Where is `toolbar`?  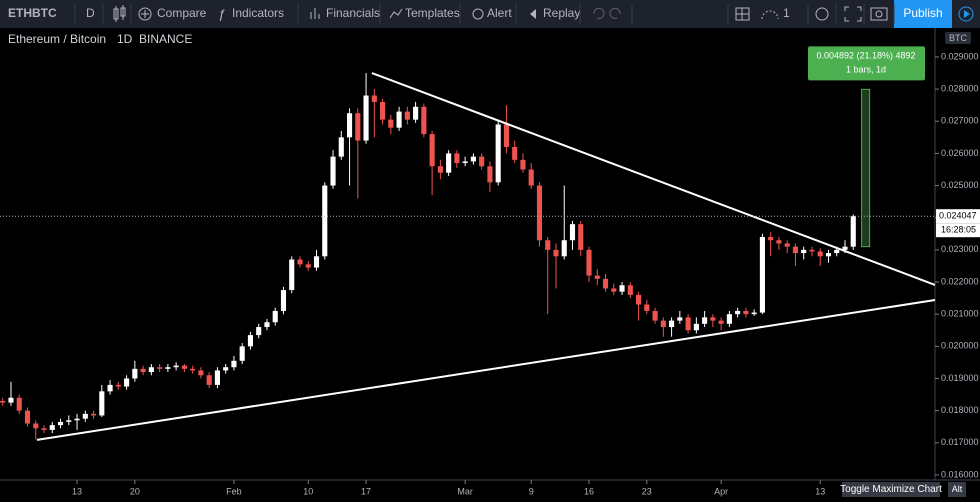
toolbar is located at coordinates (490, 14).